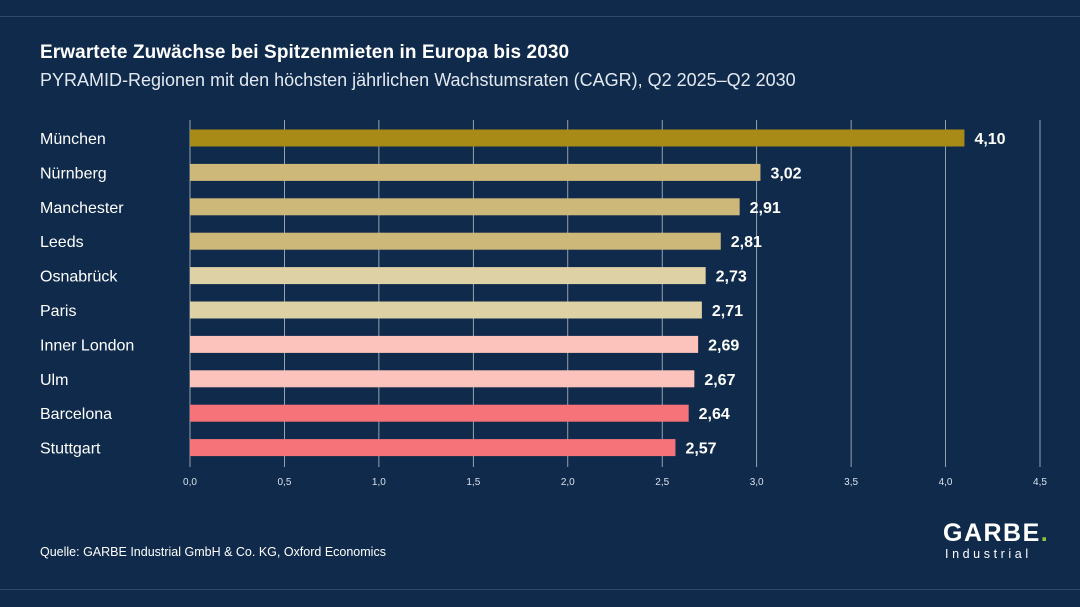  I want to click on garbe-logo: GARBE. Industrial, so click(998, 540).